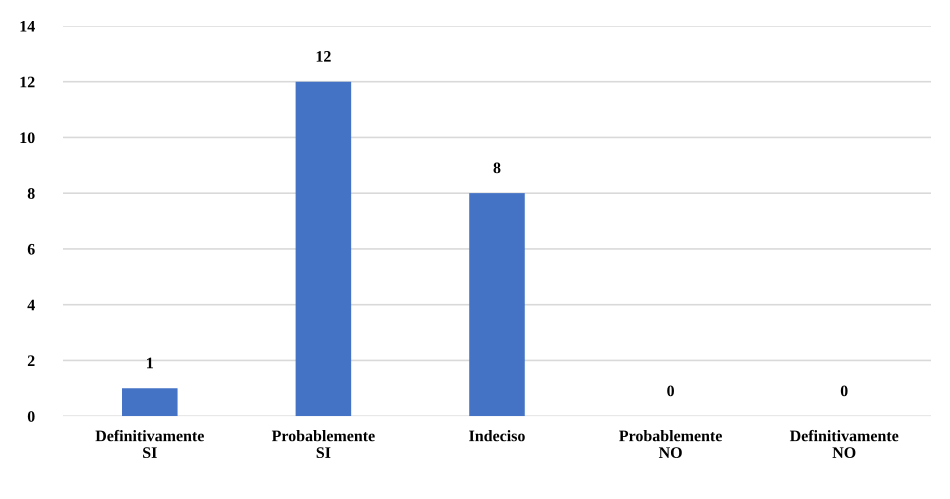 This screenshot has width=950, height=499. What do you see at coordinates (497, 436) in the screenshot?
I see `x-tick-label: Indeciso` at bounding box center [497, 436].